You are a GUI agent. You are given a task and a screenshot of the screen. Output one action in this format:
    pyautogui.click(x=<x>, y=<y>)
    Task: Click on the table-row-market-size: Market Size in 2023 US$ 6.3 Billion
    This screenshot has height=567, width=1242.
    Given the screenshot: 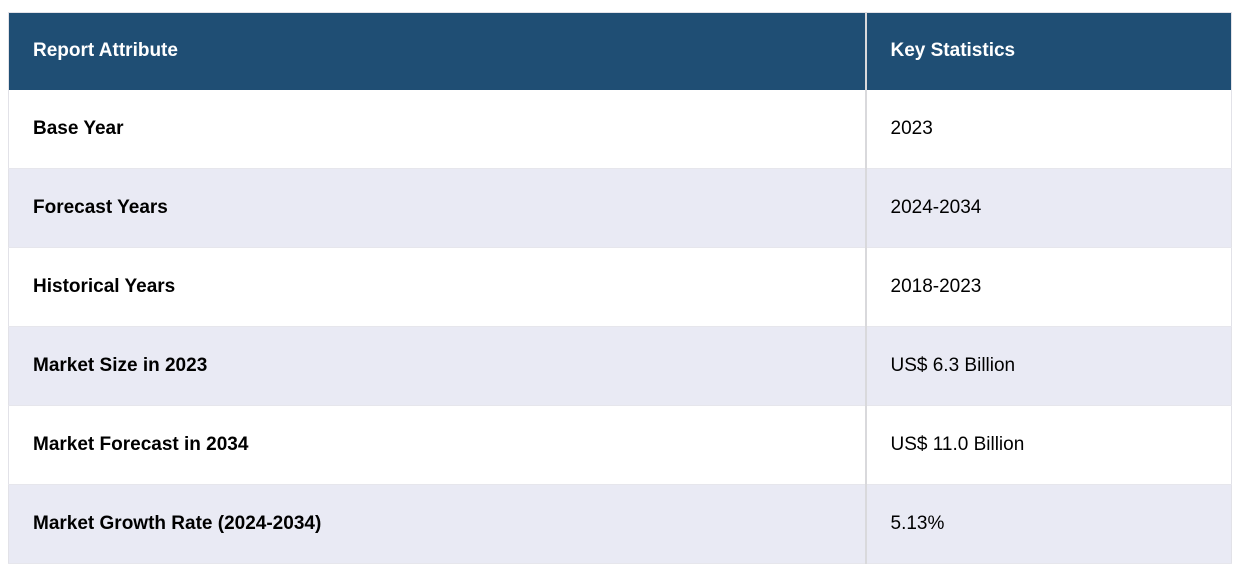 What is the action you would take?
    pyautogui.click(x=620, y=366)
    